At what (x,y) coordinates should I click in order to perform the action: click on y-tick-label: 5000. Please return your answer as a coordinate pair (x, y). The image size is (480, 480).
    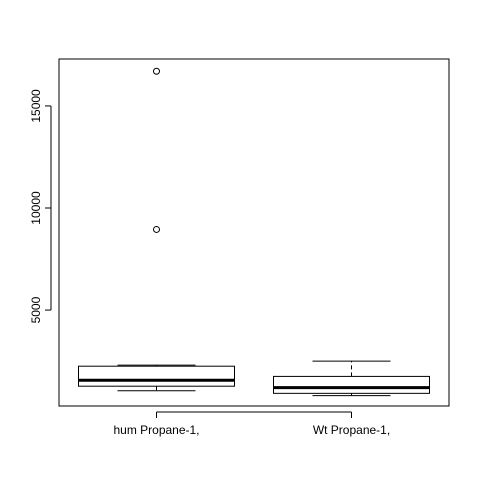
    Looking at the image, I should click on (36, 309).